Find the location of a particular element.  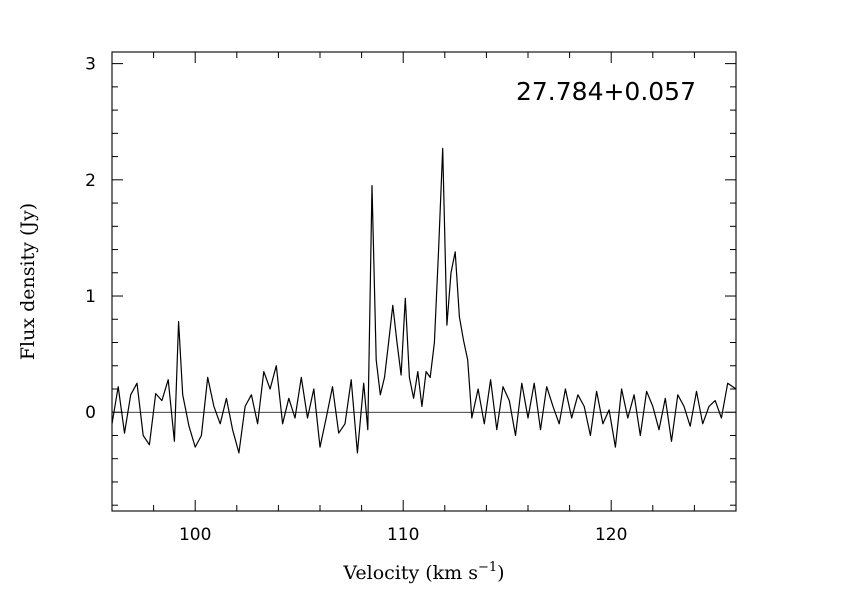

x-axis-label-close: ) is located at coordinates (500, 573).